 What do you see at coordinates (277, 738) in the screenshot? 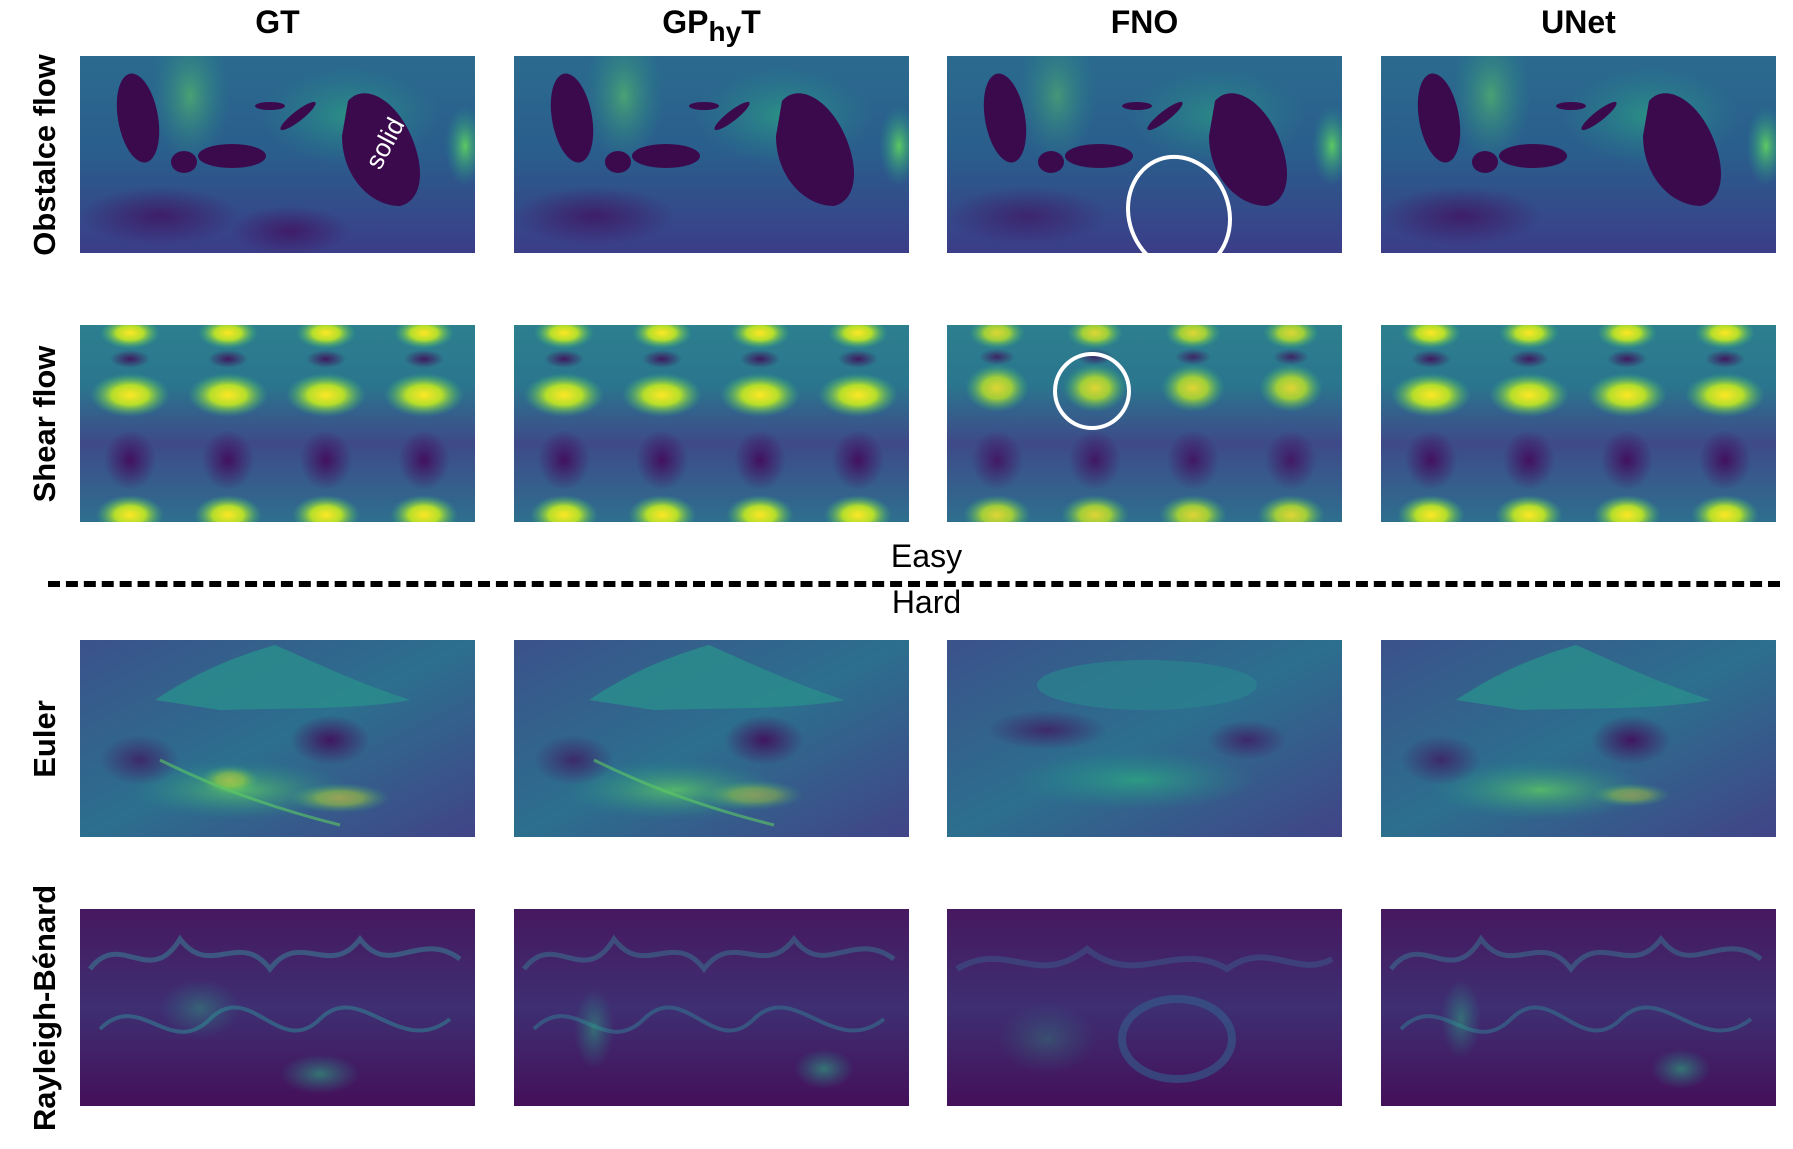
I see `panel-euler-gt` at bounding box center [277, 738].